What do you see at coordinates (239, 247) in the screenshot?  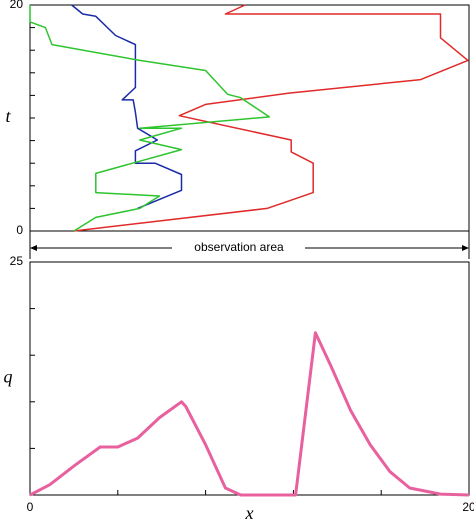 I see `annotation: observation area` at bounding box center [239, 247].